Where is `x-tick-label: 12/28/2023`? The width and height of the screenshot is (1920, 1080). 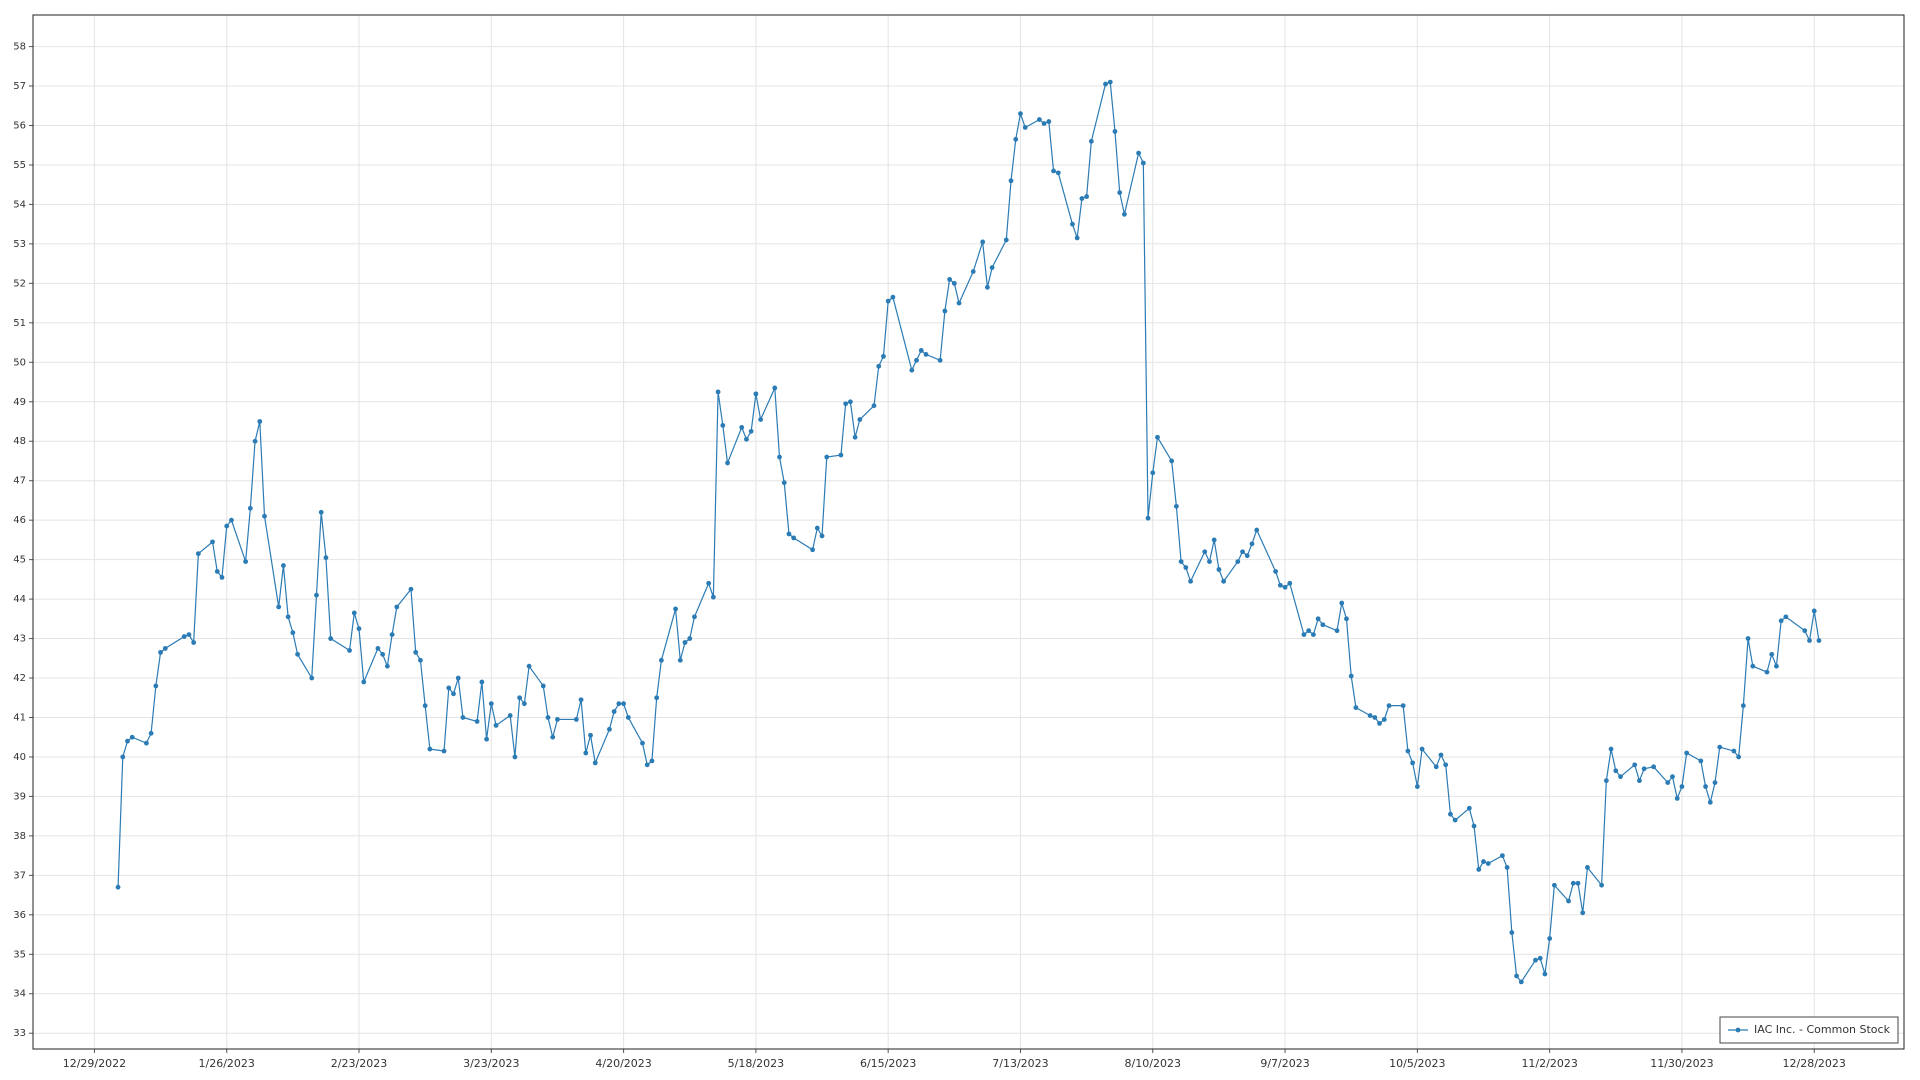
x-tick-label: 12/28/2023 is located at coordinates (1814, 1063).